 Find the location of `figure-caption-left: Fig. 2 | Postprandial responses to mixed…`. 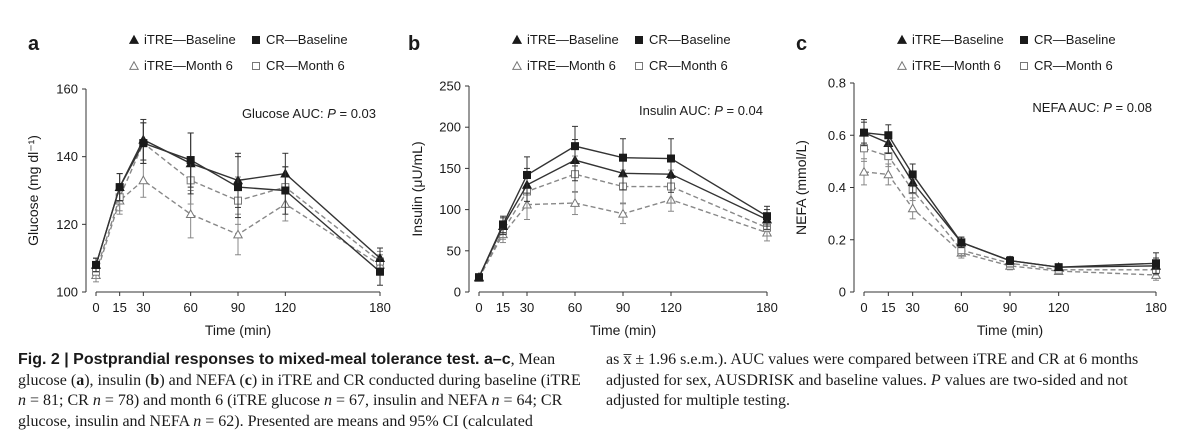

figure-caption-left: Fig. 2 | Postprandial responses to mixed… is located at coordinates (301, 391).